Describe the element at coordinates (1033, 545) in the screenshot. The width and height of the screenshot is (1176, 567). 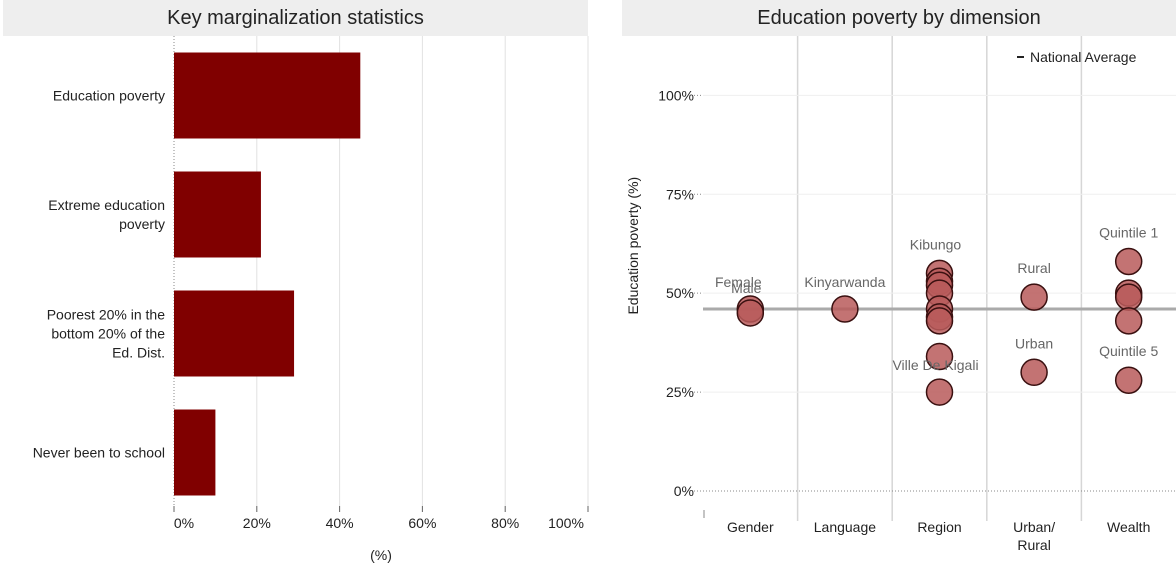
I see `category-tick-label-line: Rural` at that location.